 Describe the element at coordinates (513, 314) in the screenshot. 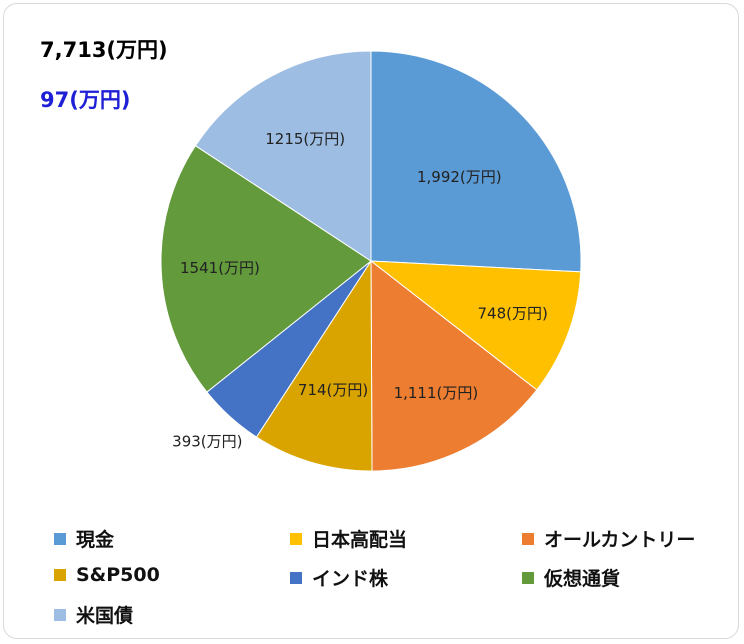

I see `slice-label-1: 748(万円)` at that location.